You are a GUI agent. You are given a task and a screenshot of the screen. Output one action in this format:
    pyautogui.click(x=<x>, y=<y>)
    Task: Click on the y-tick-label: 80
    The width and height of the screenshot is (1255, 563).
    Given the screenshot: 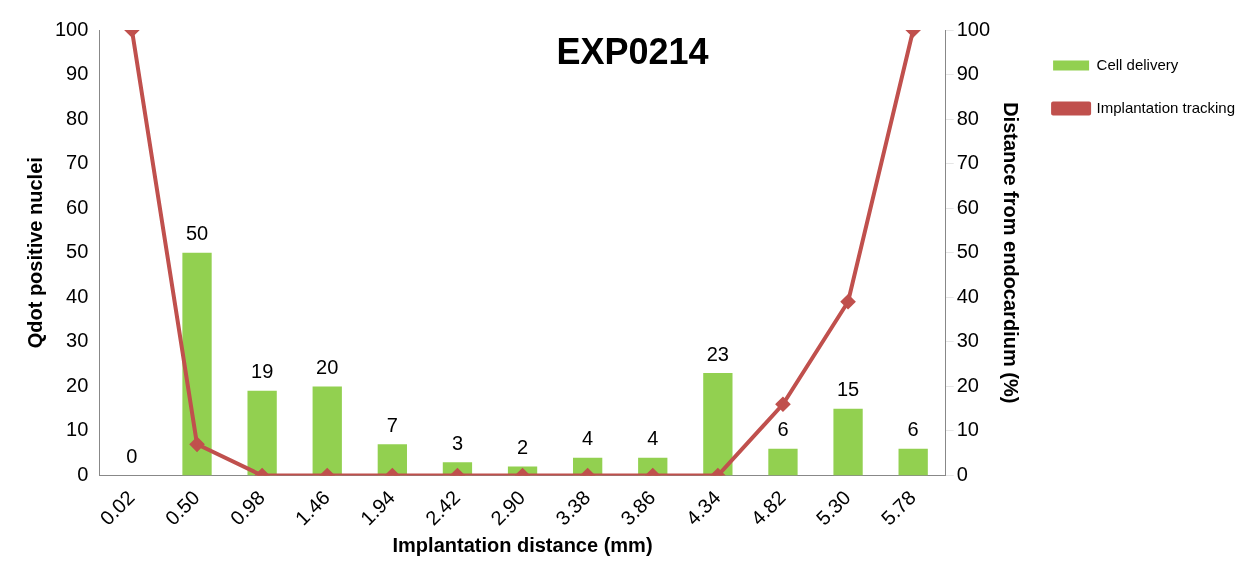 What is the action you would take?
    pyautogui.click(x=77, y=117)
    